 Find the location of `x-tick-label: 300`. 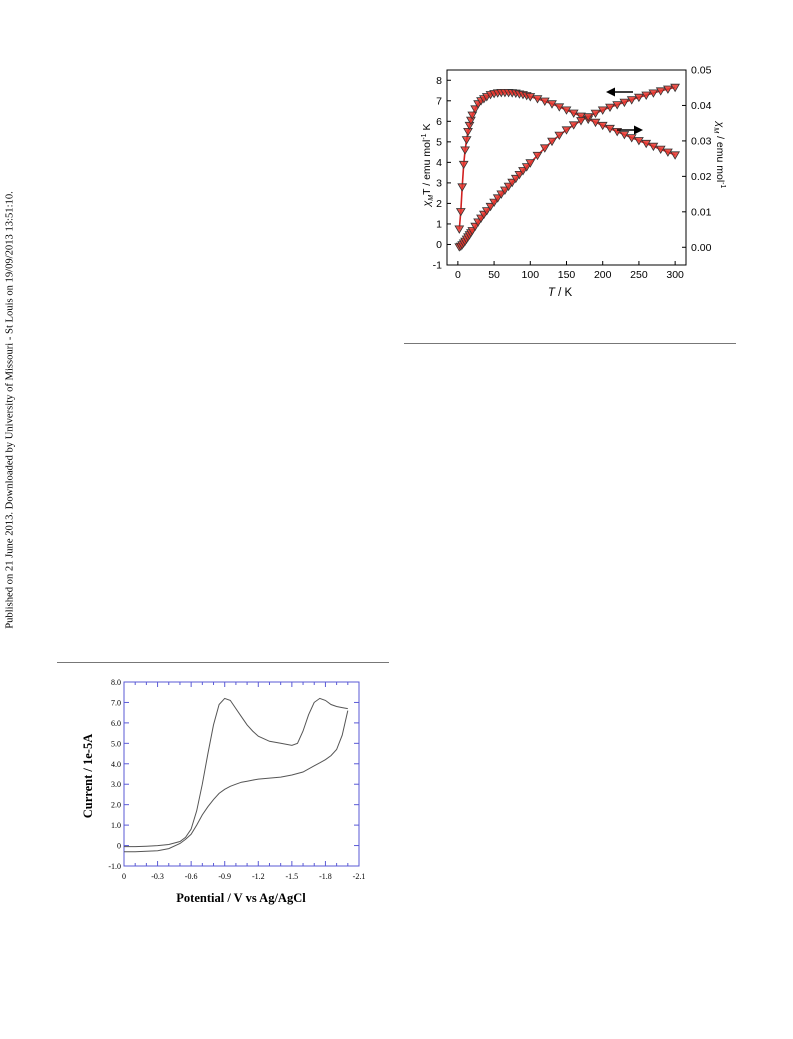

x-tick-label: 300 is located at coordinates (675, 275).